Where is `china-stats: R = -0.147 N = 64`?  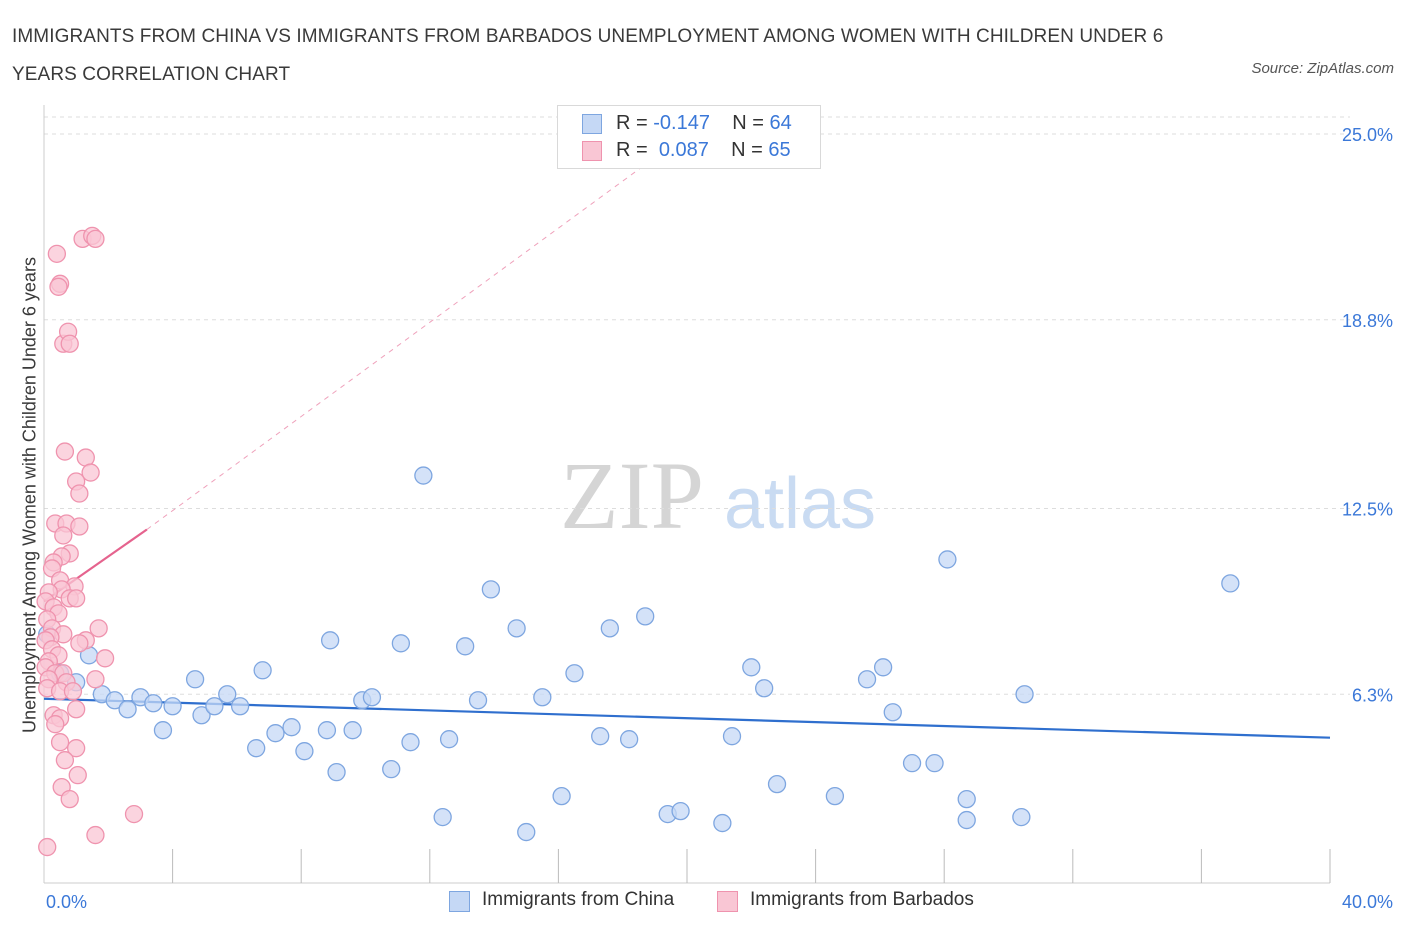
china-stats: R = -0.147 N = 64 is located at coordinates (704, 123).